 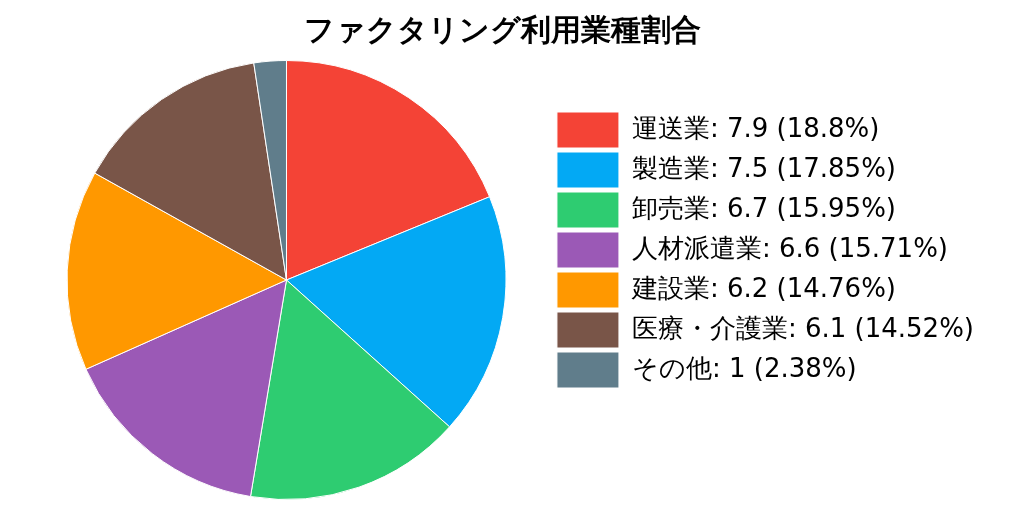 I want to click on legend-label: その他: 1 (2.38%), so click(x=744, y=367).